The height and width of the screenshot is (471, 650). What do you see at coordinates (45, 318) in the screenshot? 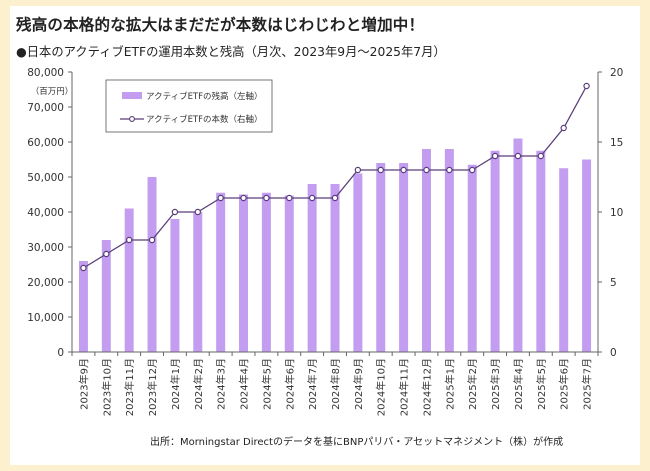
I see `y-left-tick-label: 10,000` at bounding box center [45, 318].